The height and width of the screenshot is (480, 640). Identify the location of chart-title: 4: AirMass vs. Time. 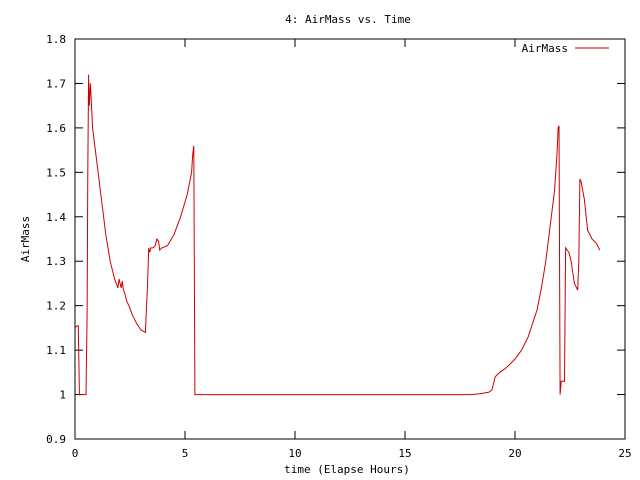
(348, 19).